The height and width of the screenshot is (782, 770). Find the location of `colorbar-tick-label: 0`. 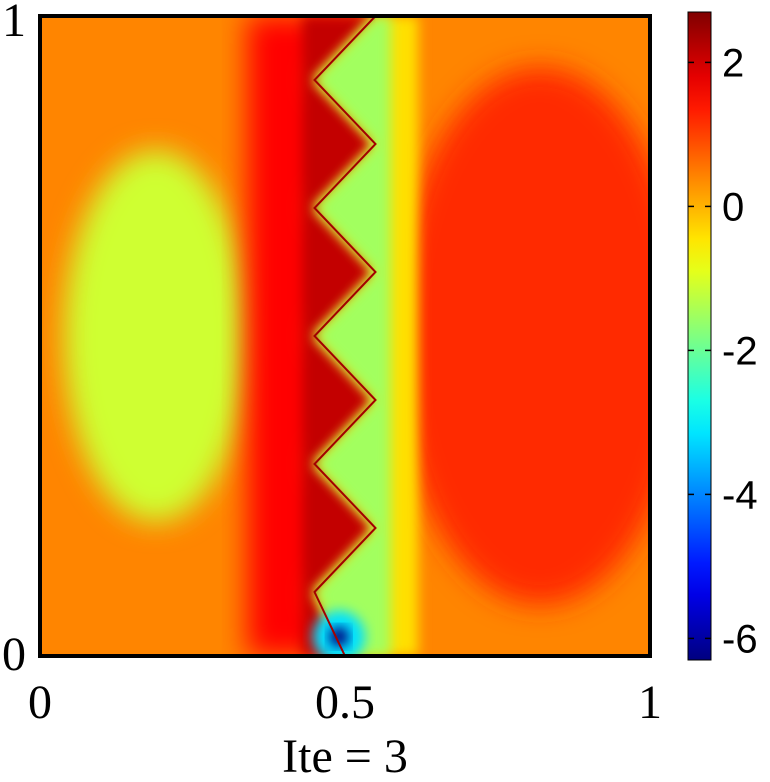

colorbar-tick-label: 0 is located at coordinates (733, 207).